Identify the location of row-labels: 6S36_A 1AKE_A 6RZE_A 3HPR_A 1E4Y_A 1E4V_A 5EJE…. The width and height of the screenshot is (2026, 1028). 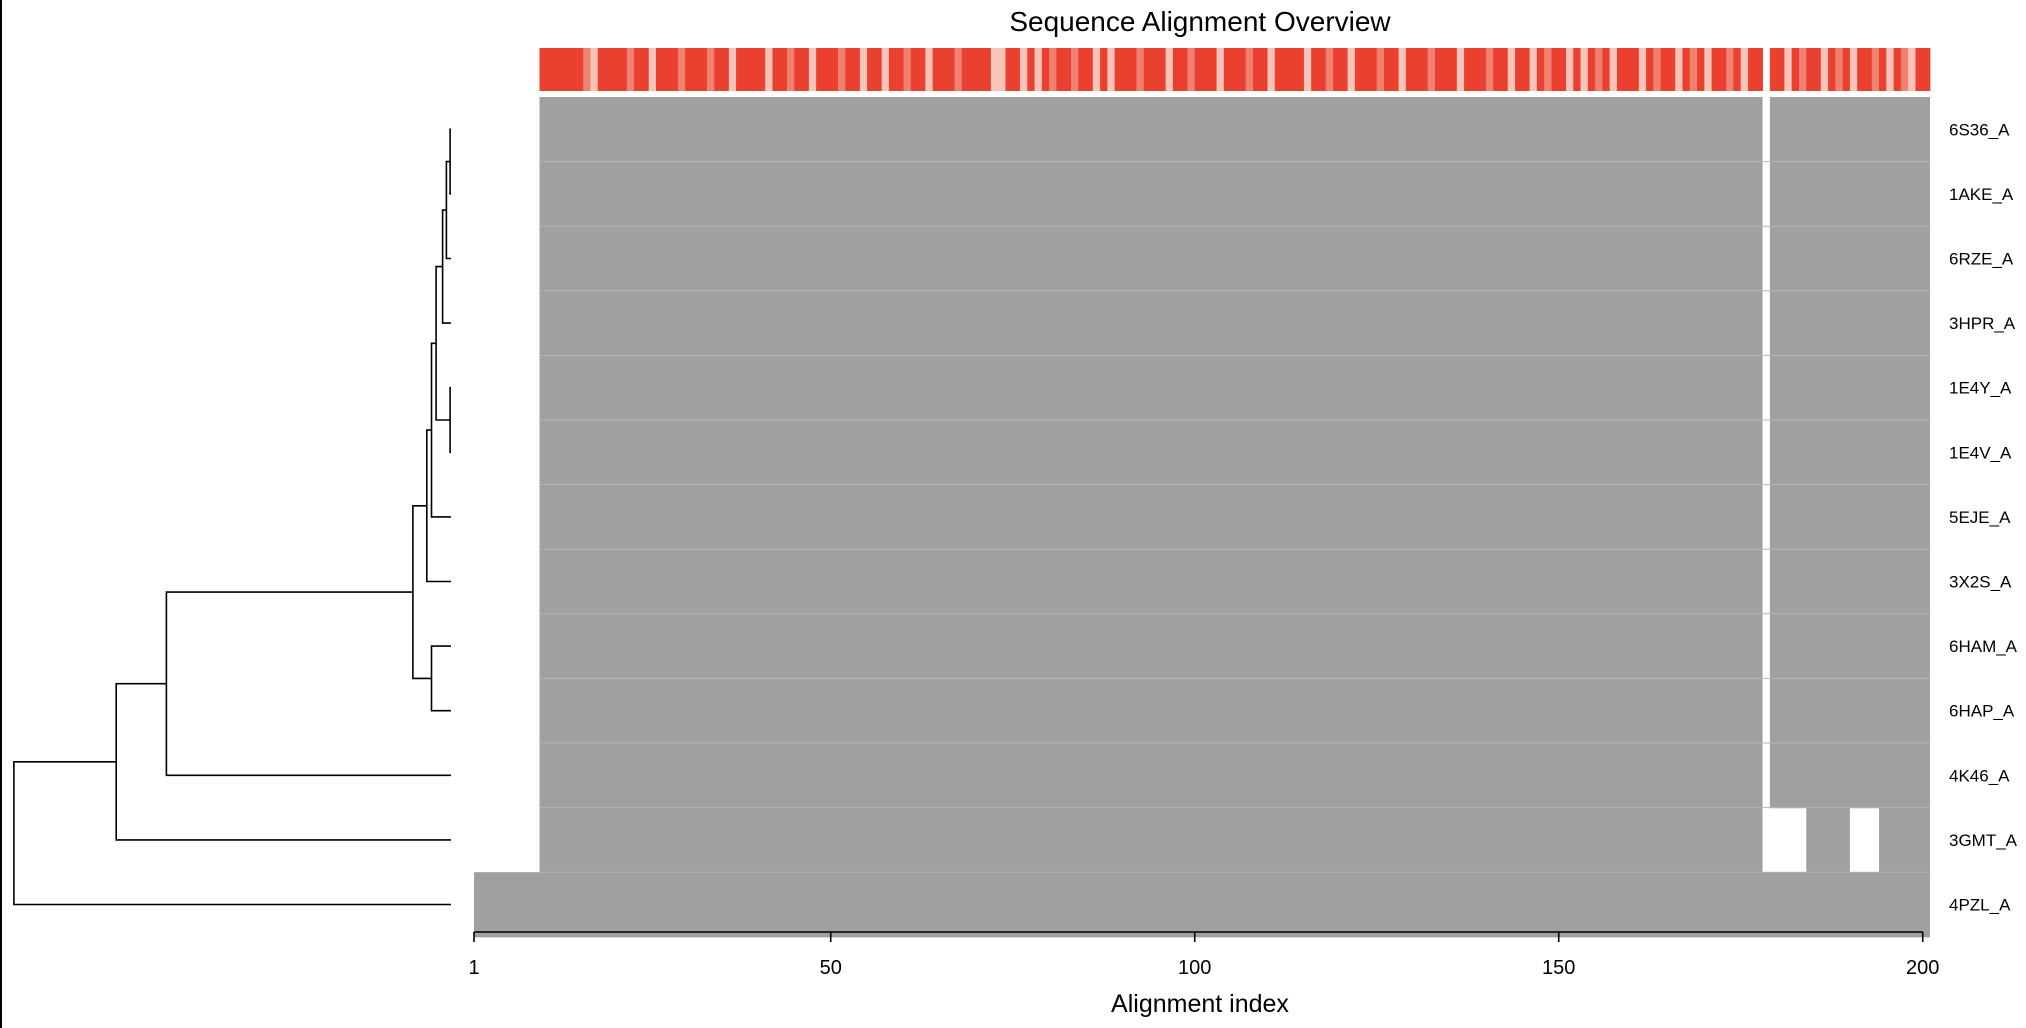
(1983, 517).